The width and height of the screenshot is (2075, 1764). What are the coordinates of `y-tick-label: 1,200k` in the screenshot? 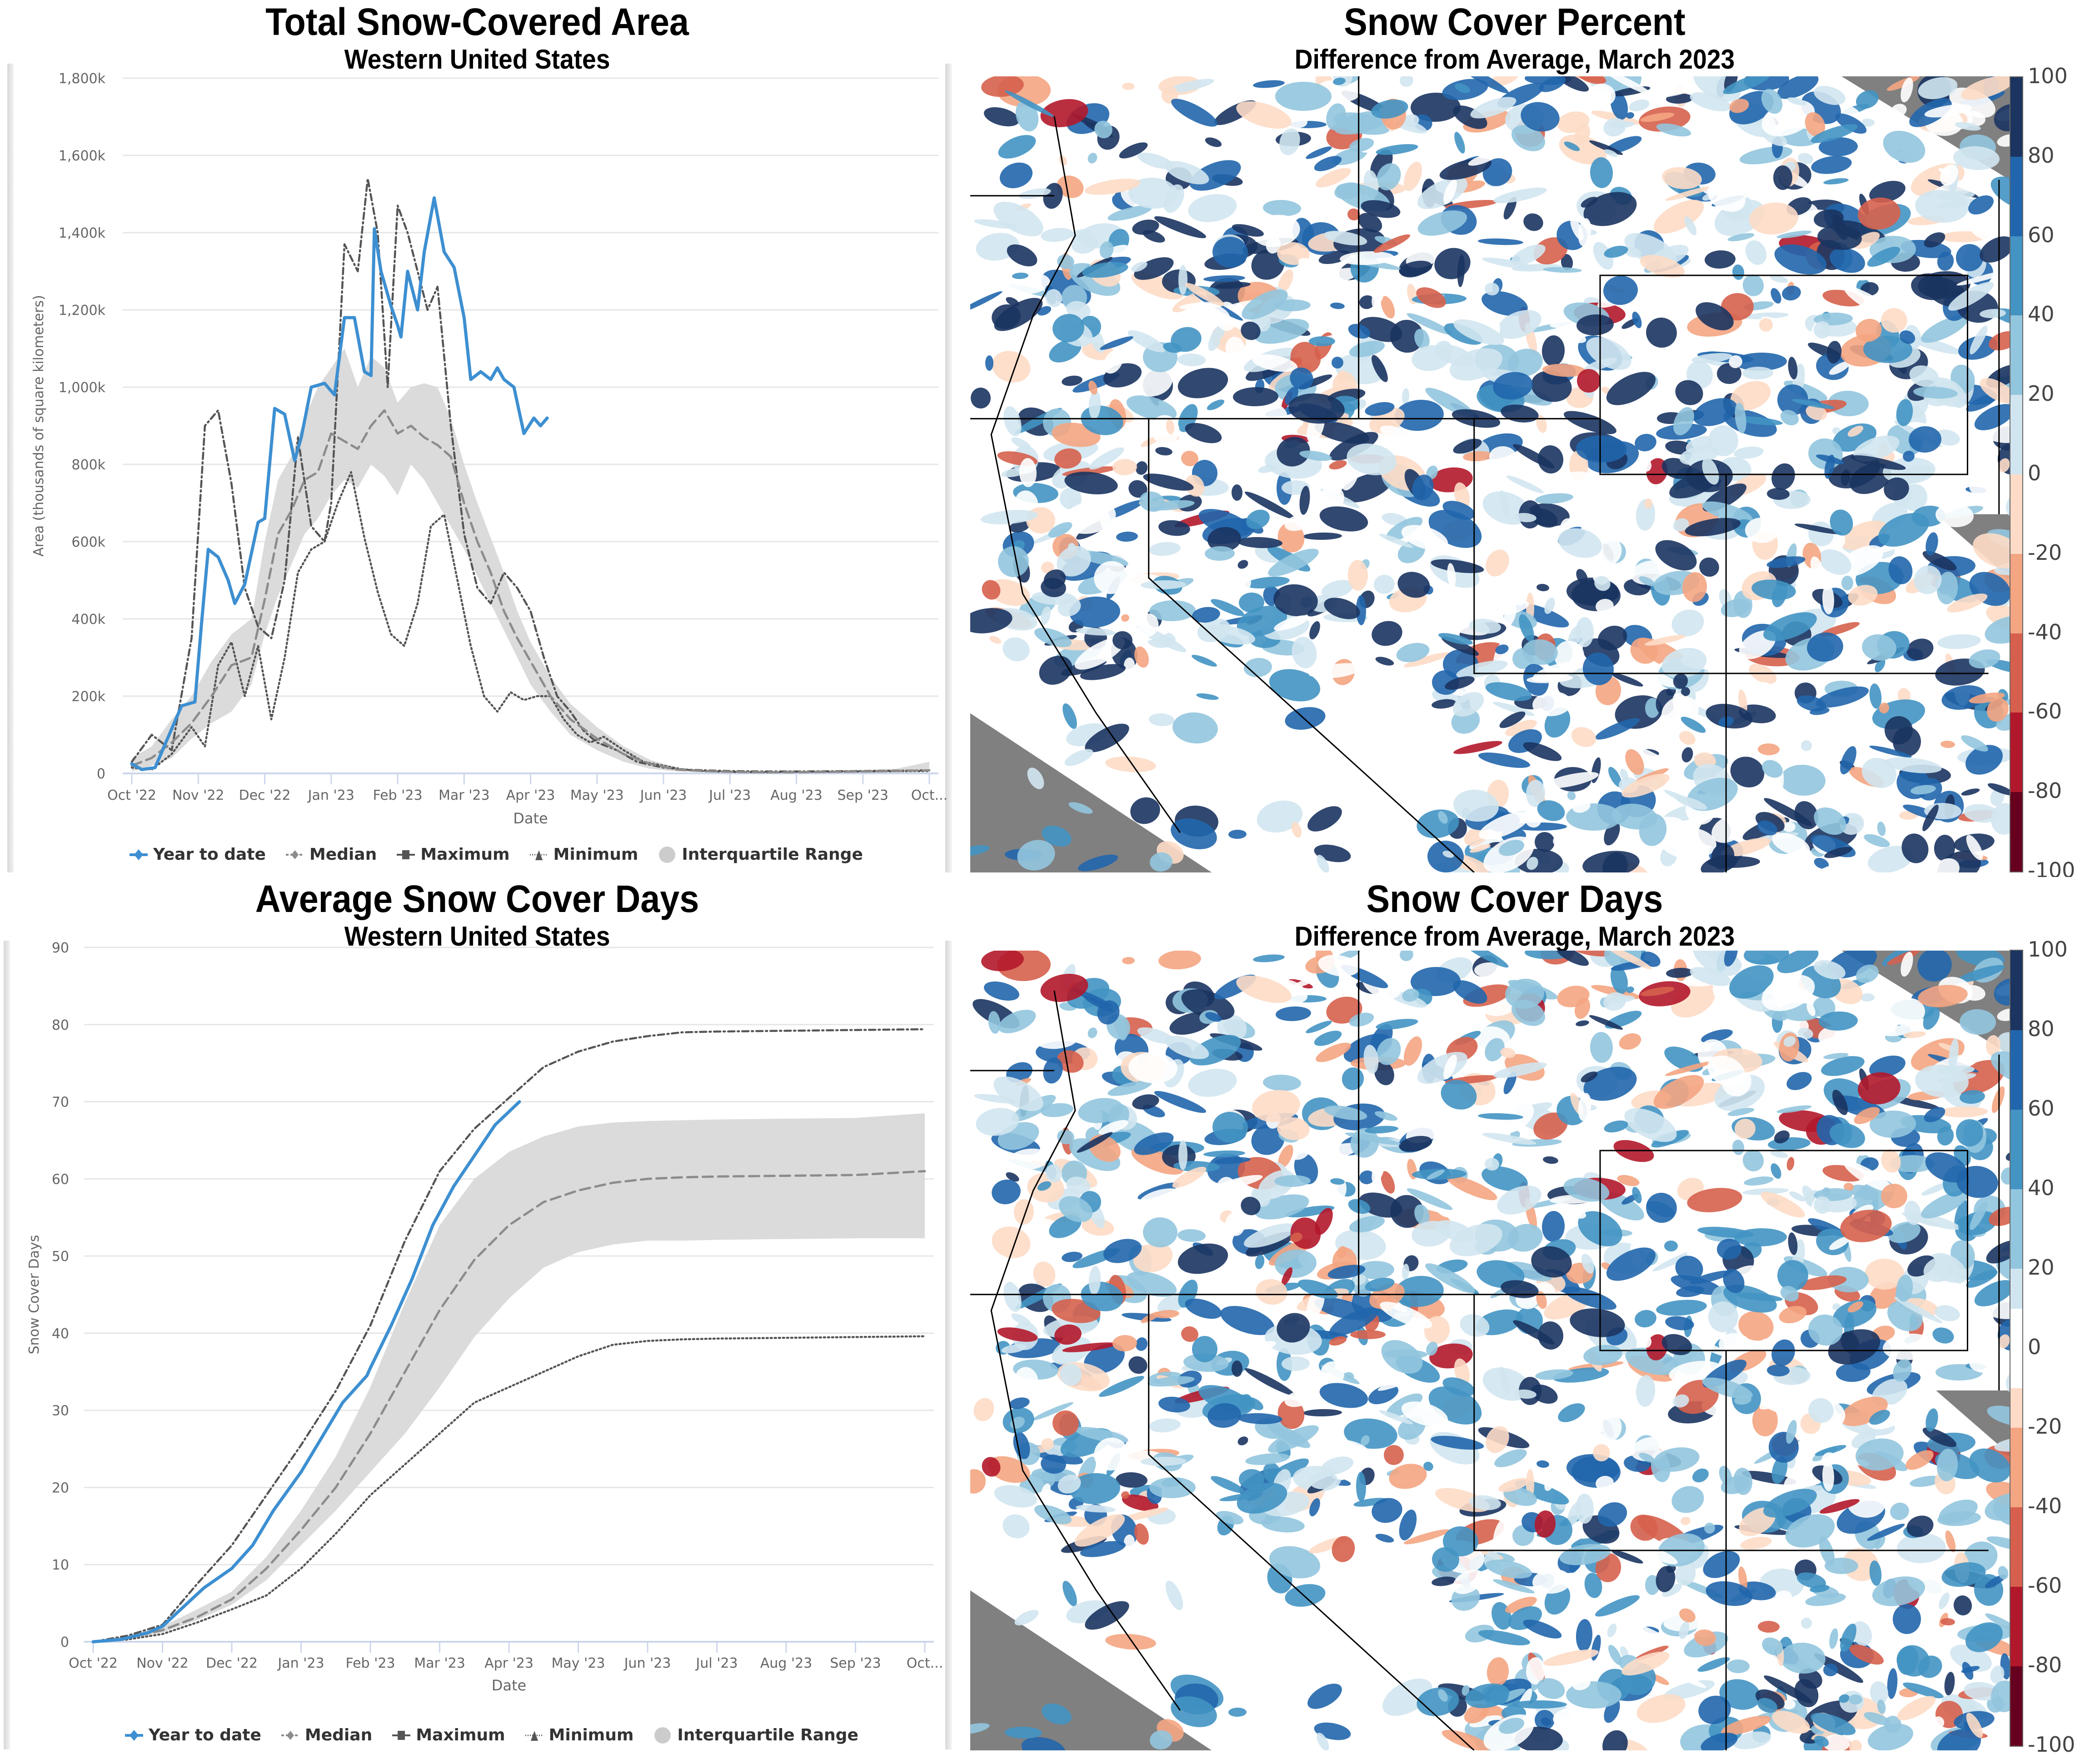 It's located at (82, 311).